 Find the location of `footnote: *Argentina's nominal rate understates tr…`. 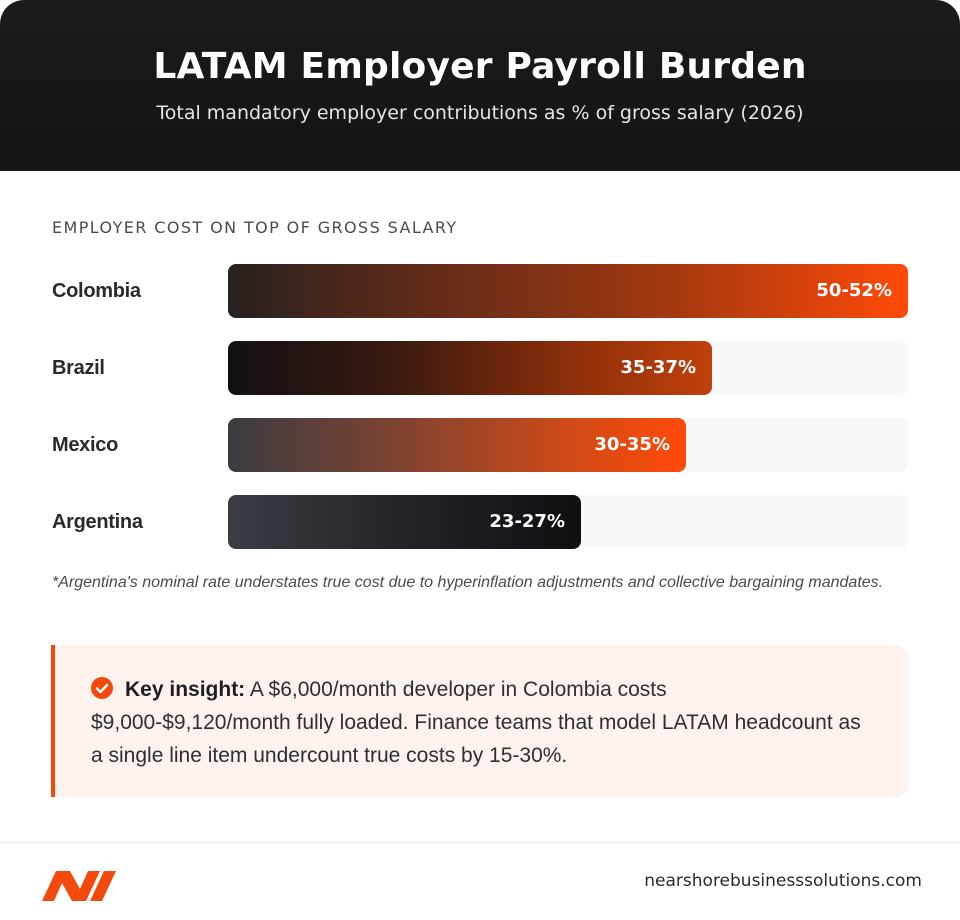

footnote: *Argentina's nominal rate understates tr… is located at coordinates (468, 582).